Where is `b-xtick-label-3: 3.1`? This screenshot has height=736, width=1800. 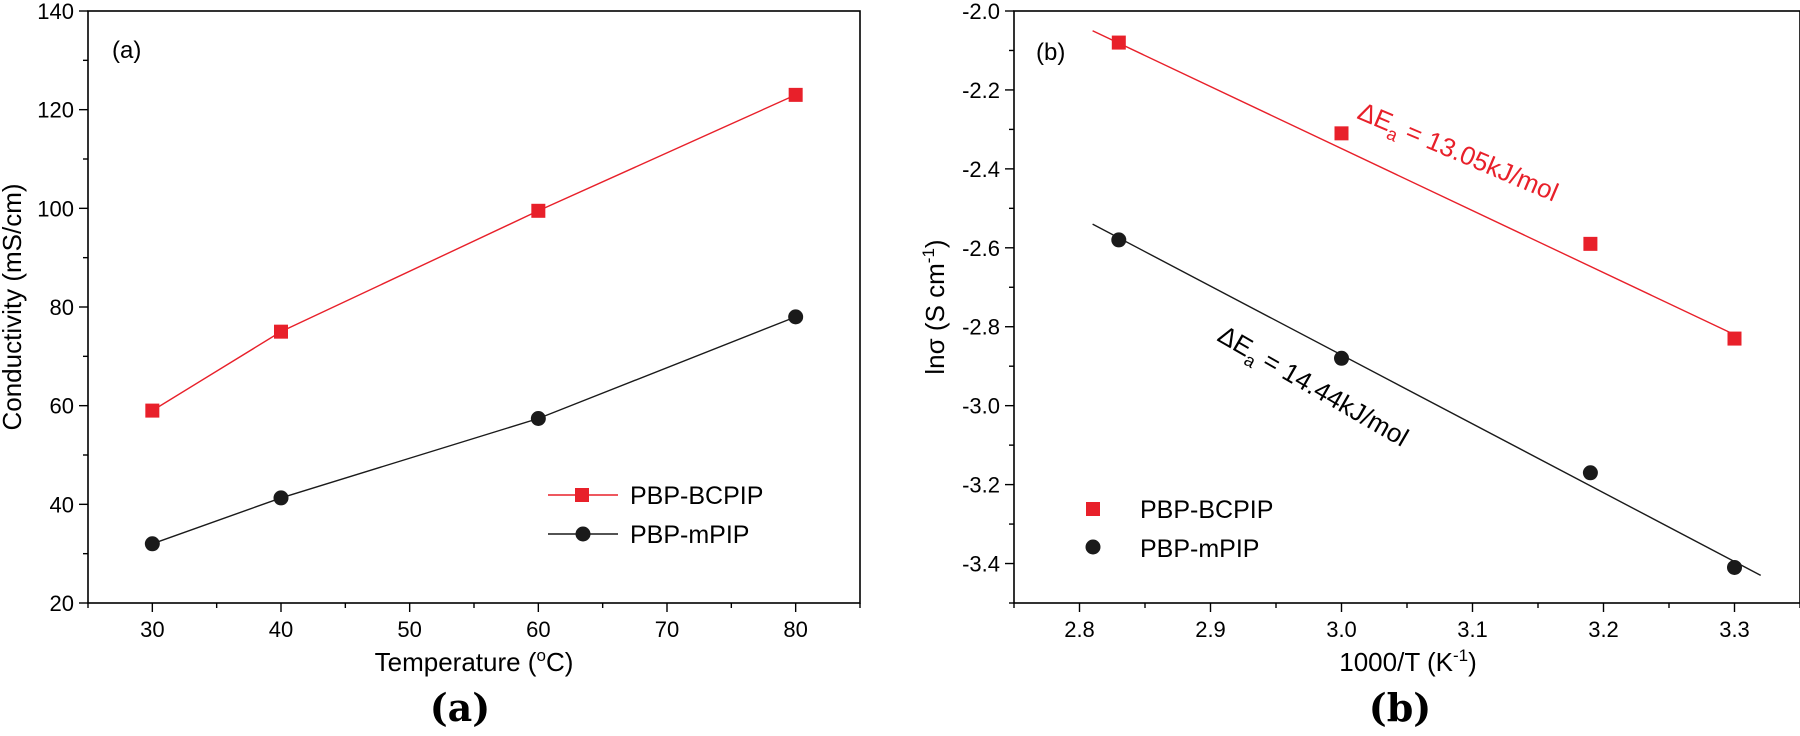
b-xtick-label-3: 3.1 is located at coordinates (1472, 629).